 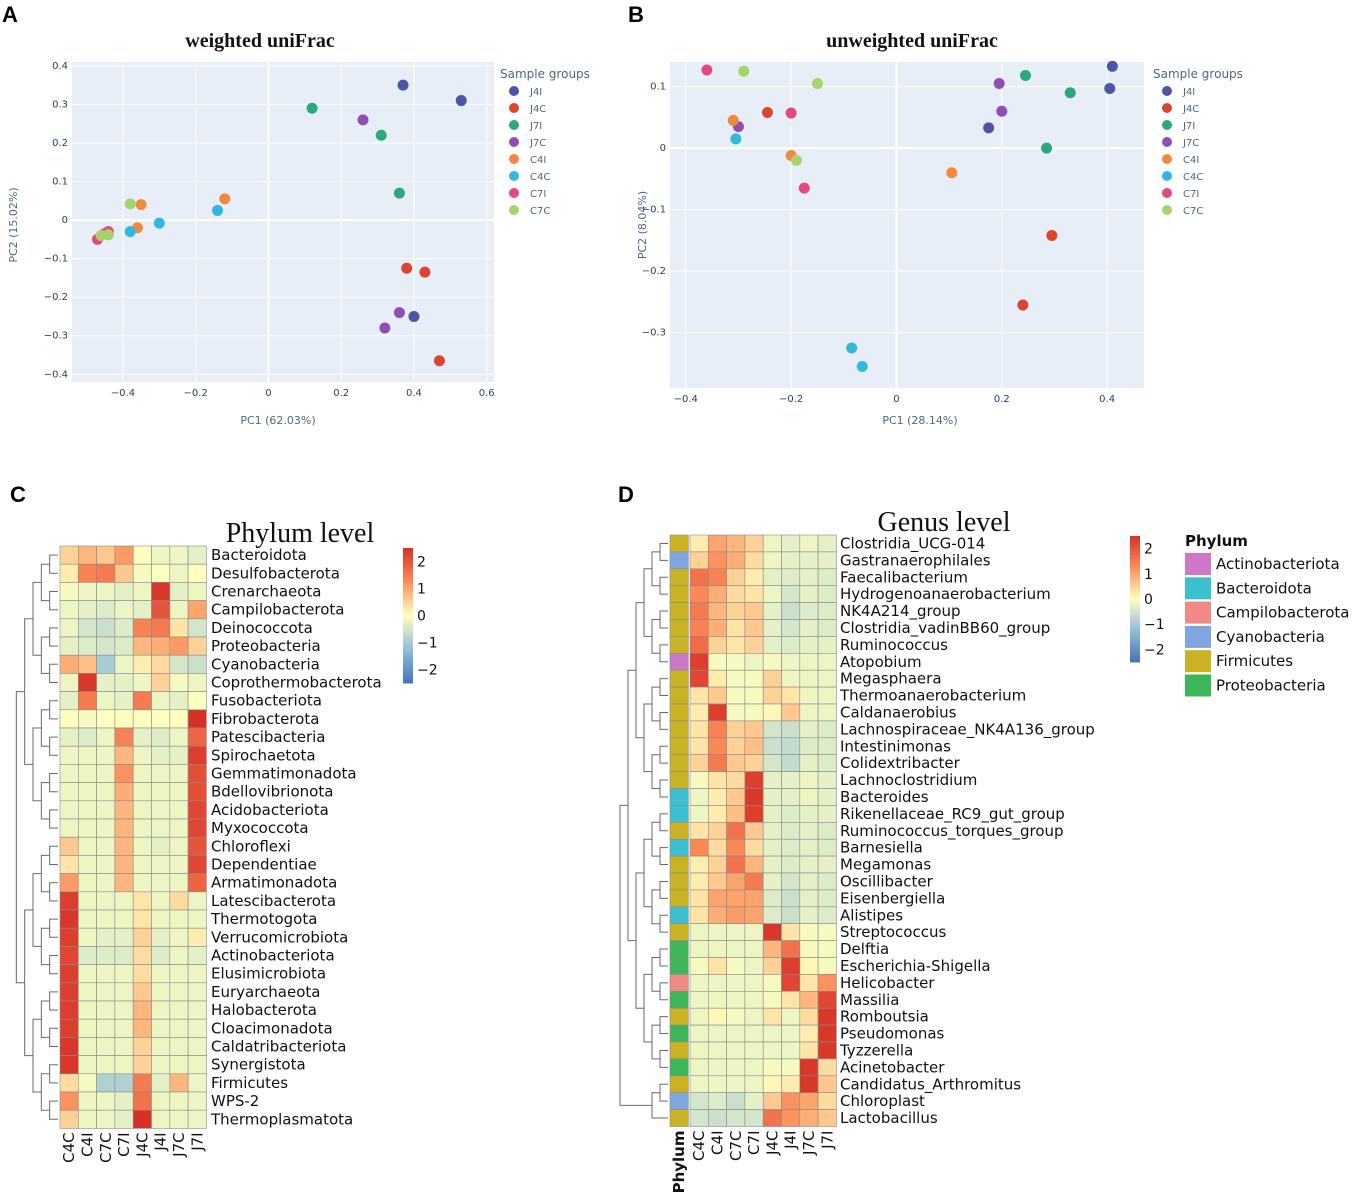 I want to click on point-c7i, so click(x=804, y=188).